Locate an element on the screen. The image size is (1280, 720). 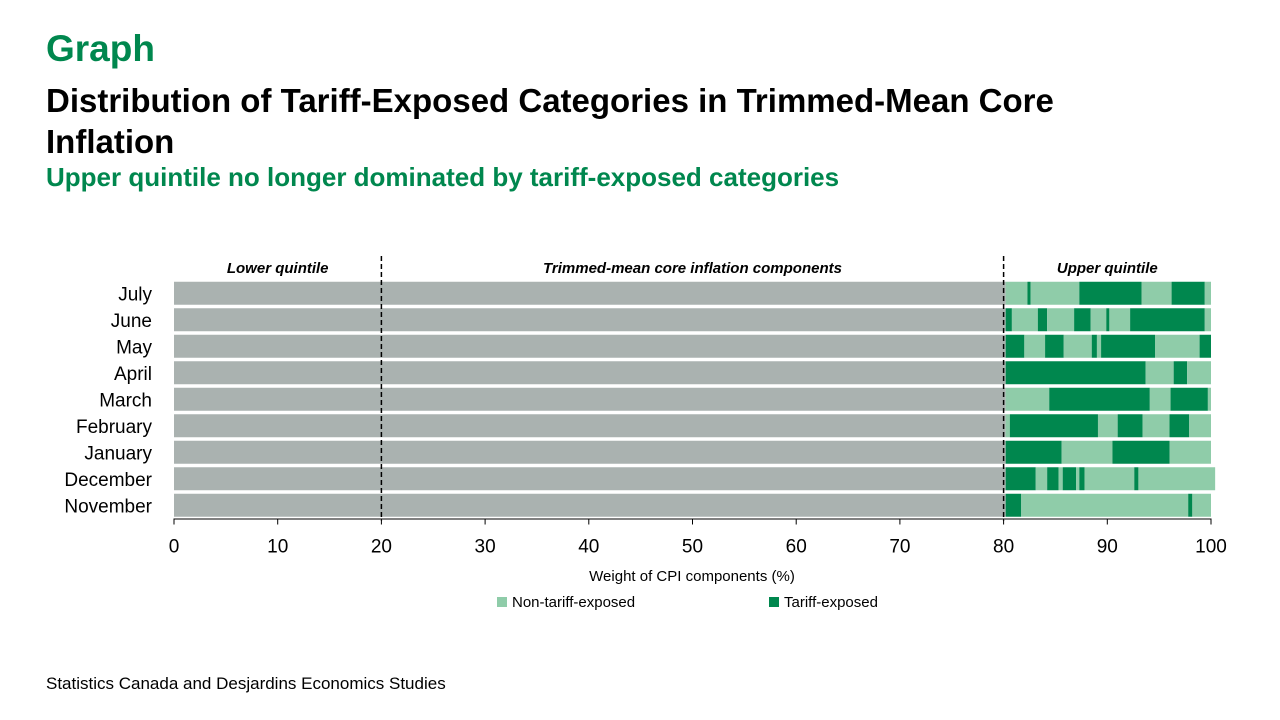
y-tick-label: February is located at coordinates (114, 427).